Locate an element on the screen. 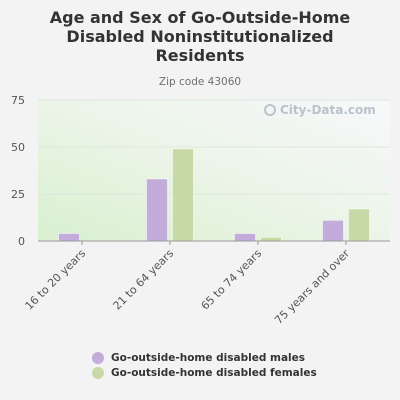 The image size is (400, 400). chart-subtitle: Zip code 43060 is located at coordinates (200, 82).